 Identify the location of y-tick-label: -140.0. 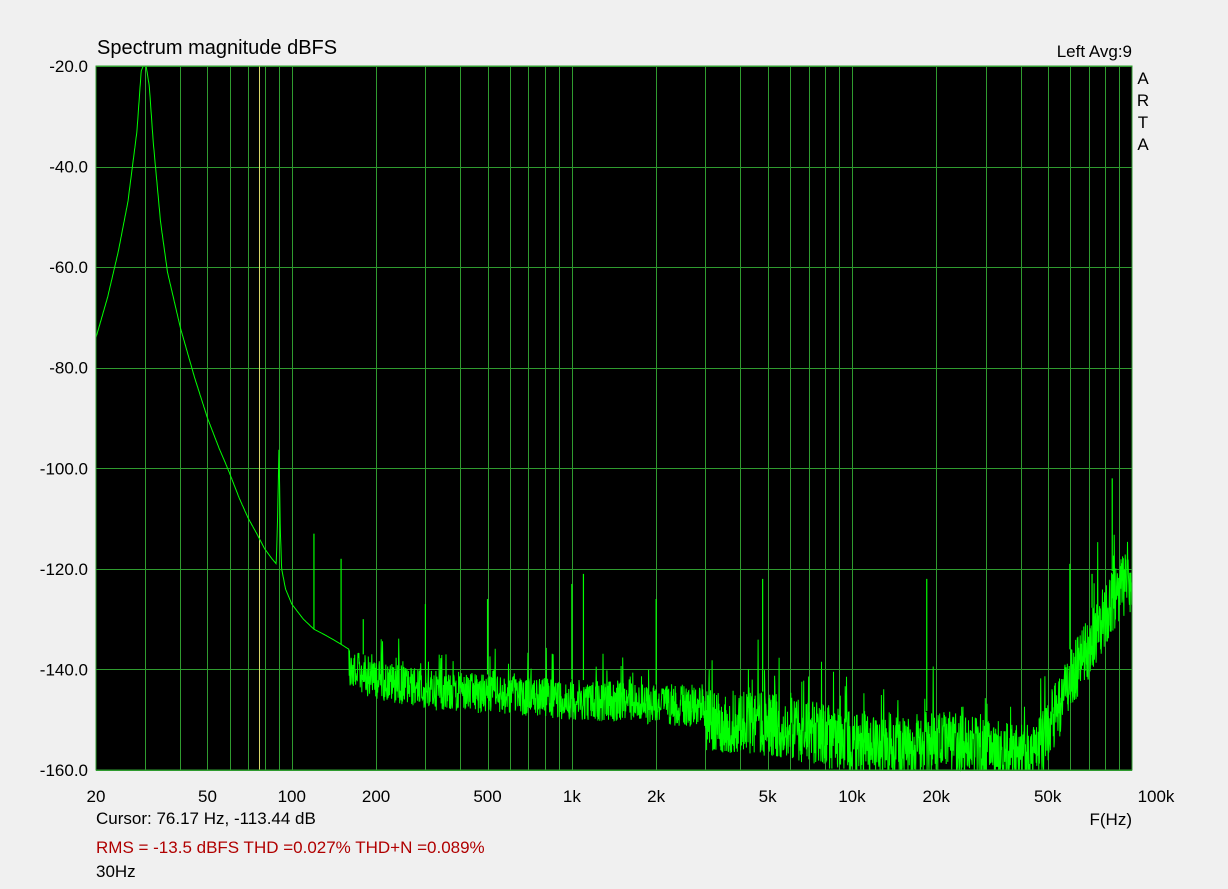
(64, 669).